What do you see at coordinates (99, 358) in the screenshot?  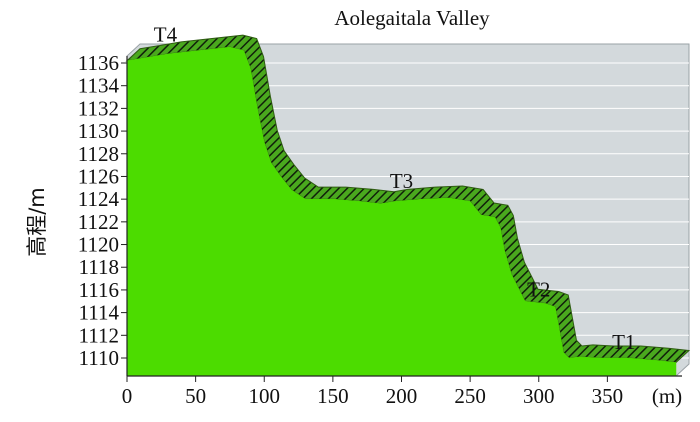 I see `y-tick-label: 1110` at bounding box center [99, 358].